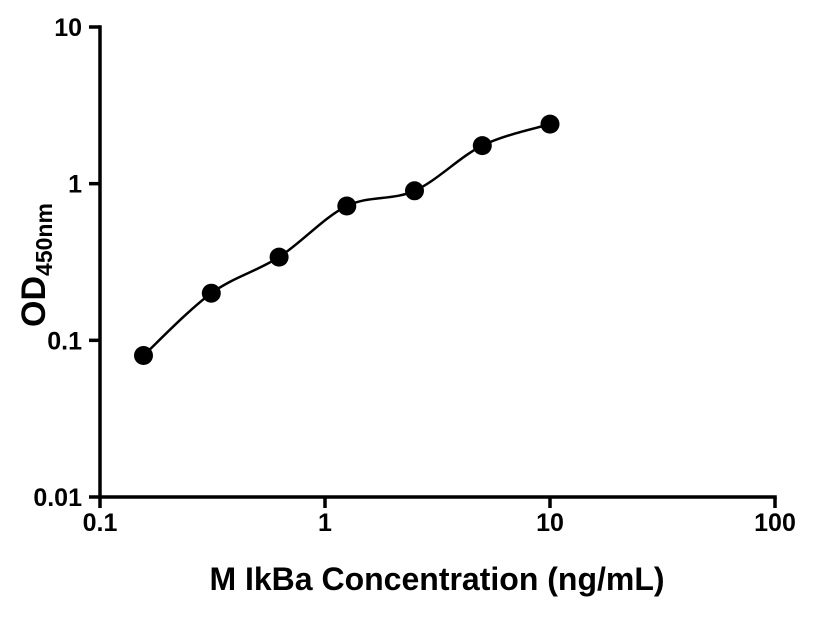  I want to click on y-tick-label: 0.1, so click(64, 341).